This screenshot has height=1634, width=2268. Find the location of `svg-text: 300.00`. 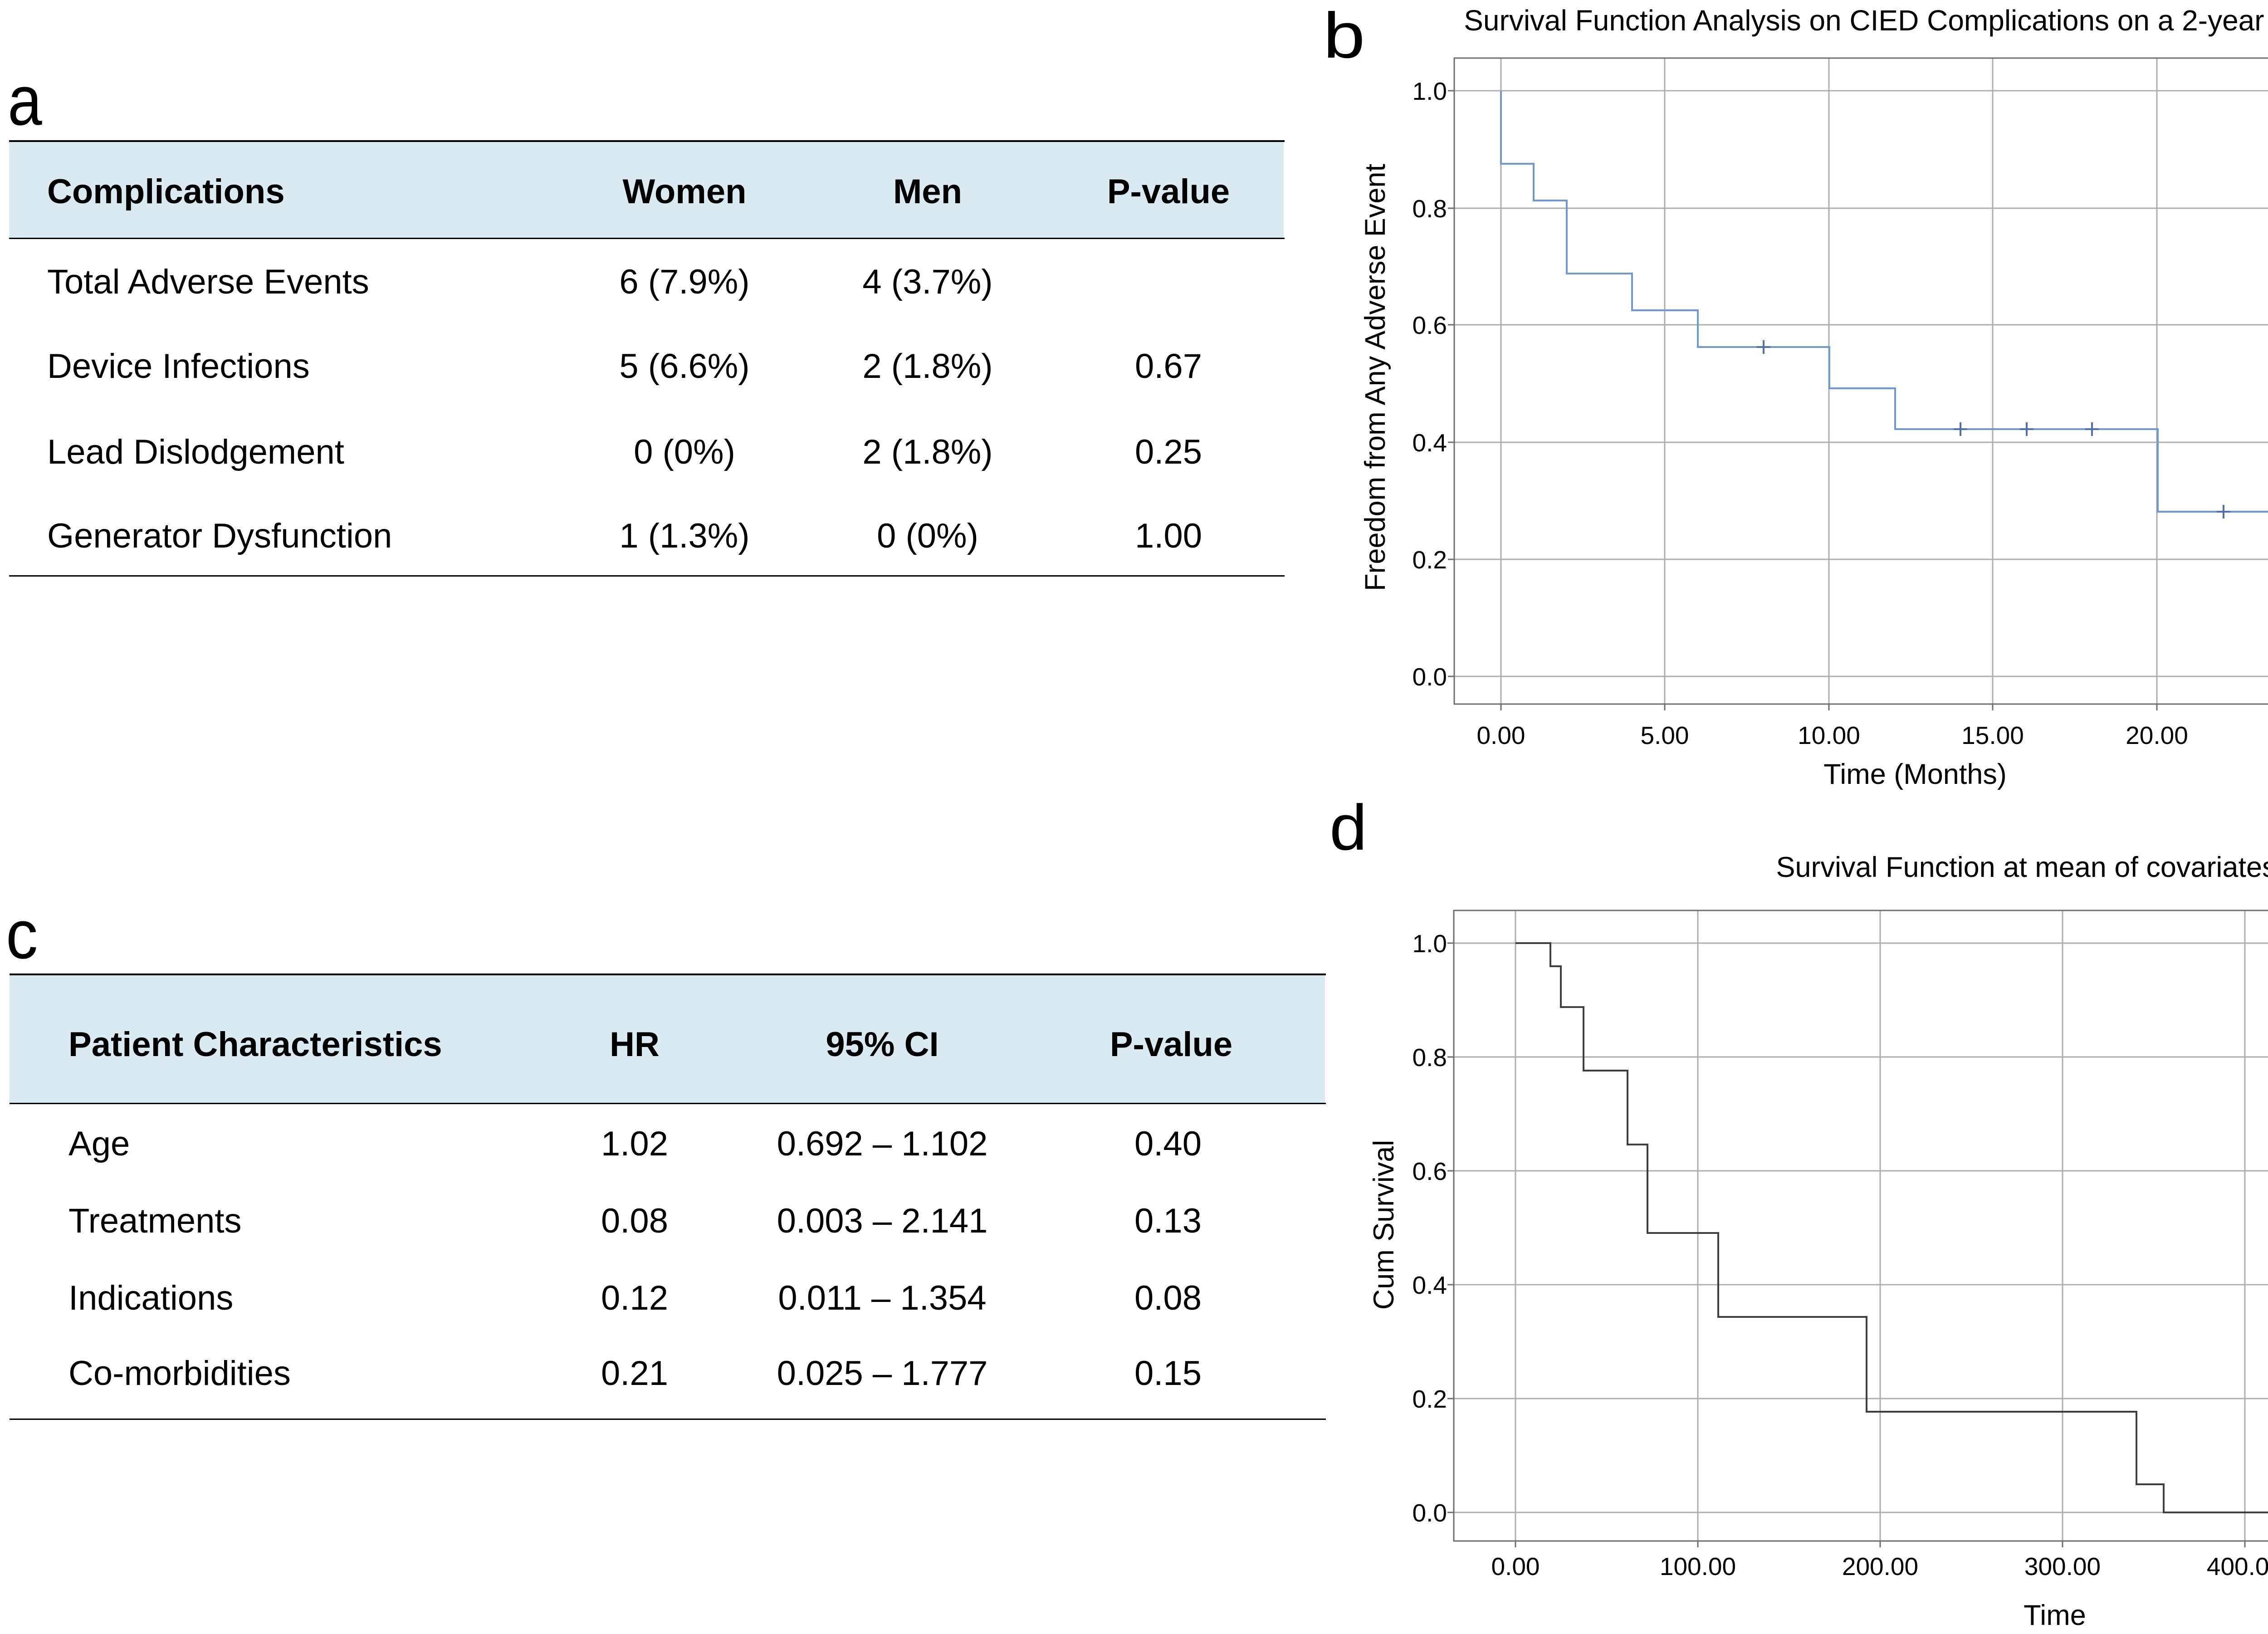

svg-text: 300.00 is located at coordinates (2063, 1566).